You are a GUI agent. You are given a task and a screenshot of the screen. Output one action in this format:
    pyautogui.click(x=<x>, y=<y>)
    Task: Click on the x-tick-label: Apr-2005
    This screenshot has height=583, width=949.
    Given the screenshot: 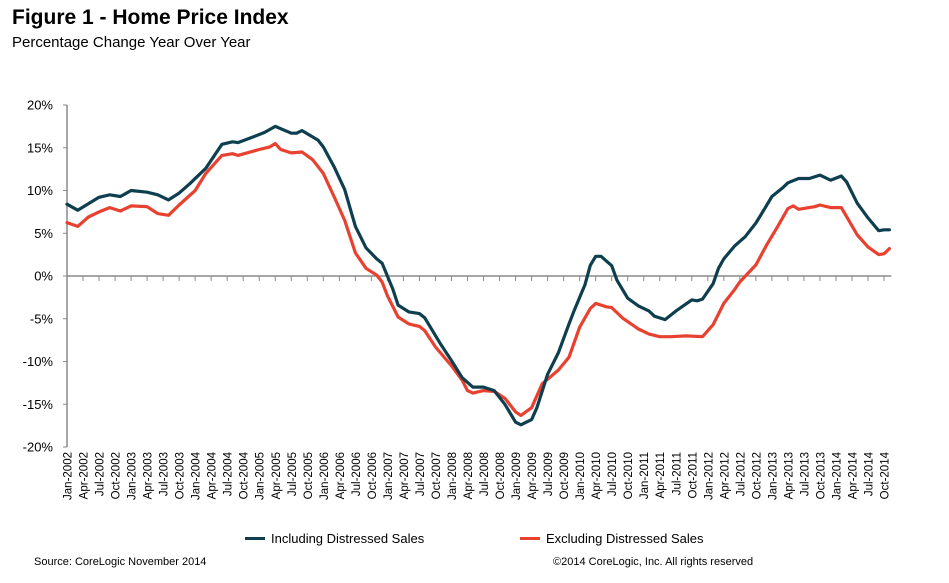 What is the action you would take?
    pyautogui.click(x=277, y=475)
    